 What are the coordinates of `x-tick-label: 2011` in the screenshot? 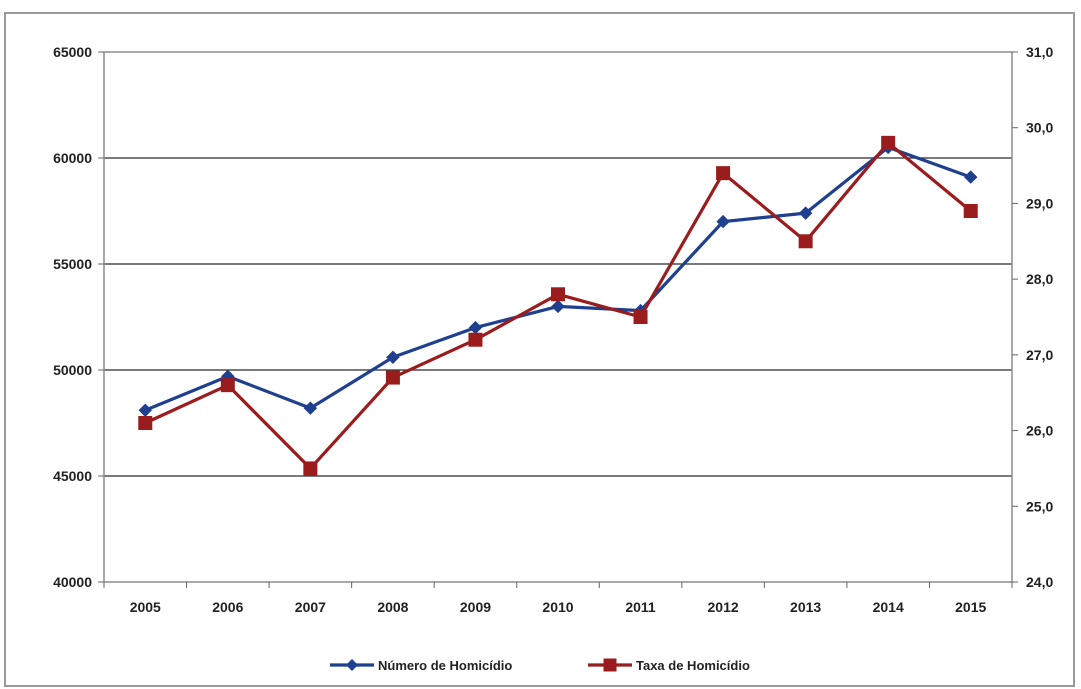 It's located at (640, 607).